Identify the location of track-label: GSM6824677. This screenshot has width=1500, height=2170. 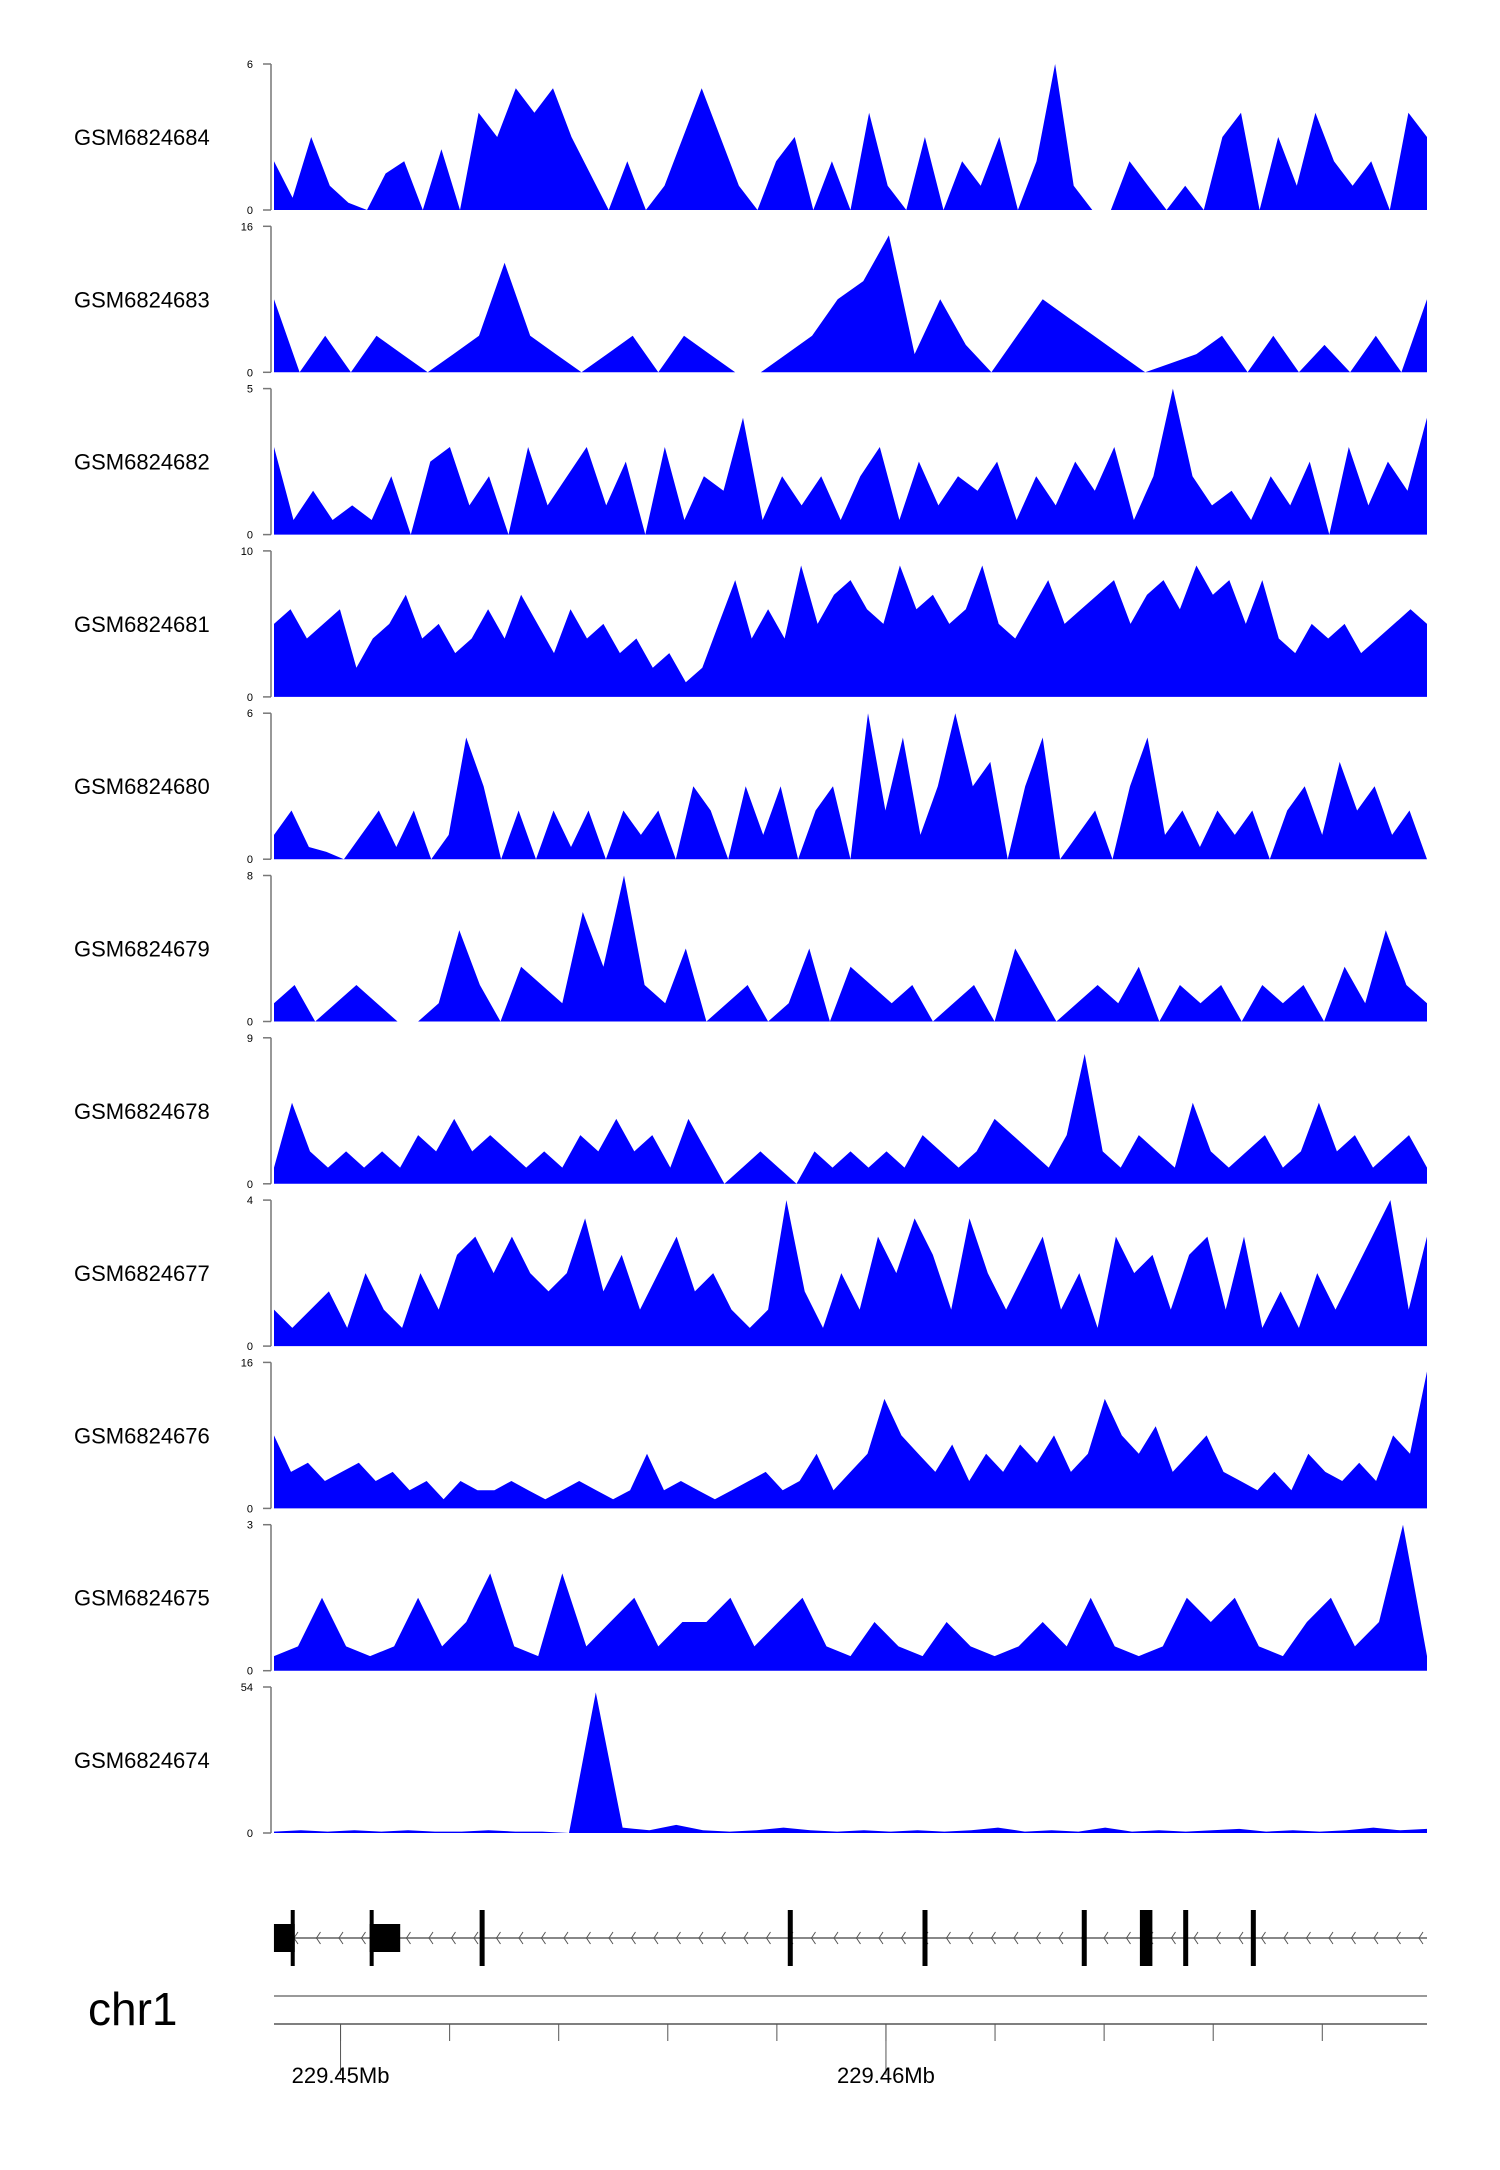
(142, 1273).